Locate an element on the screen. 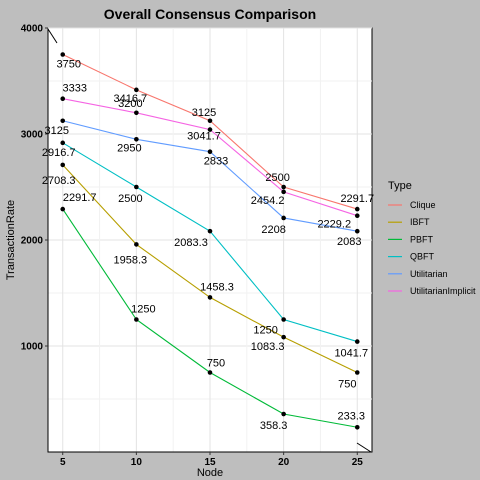  data-label: 2229.2 is located at coordinates (334, 225).